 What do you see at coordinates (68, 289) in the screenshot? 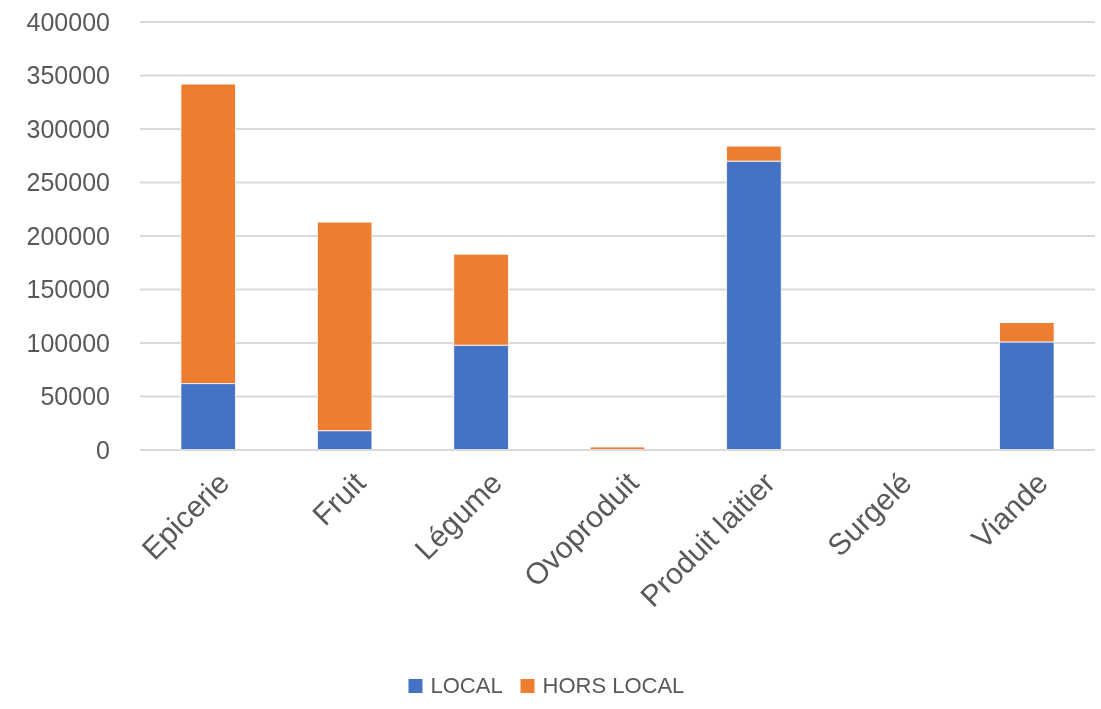
I see `y-tick-label: 150000` at bounding box center [68, 289].